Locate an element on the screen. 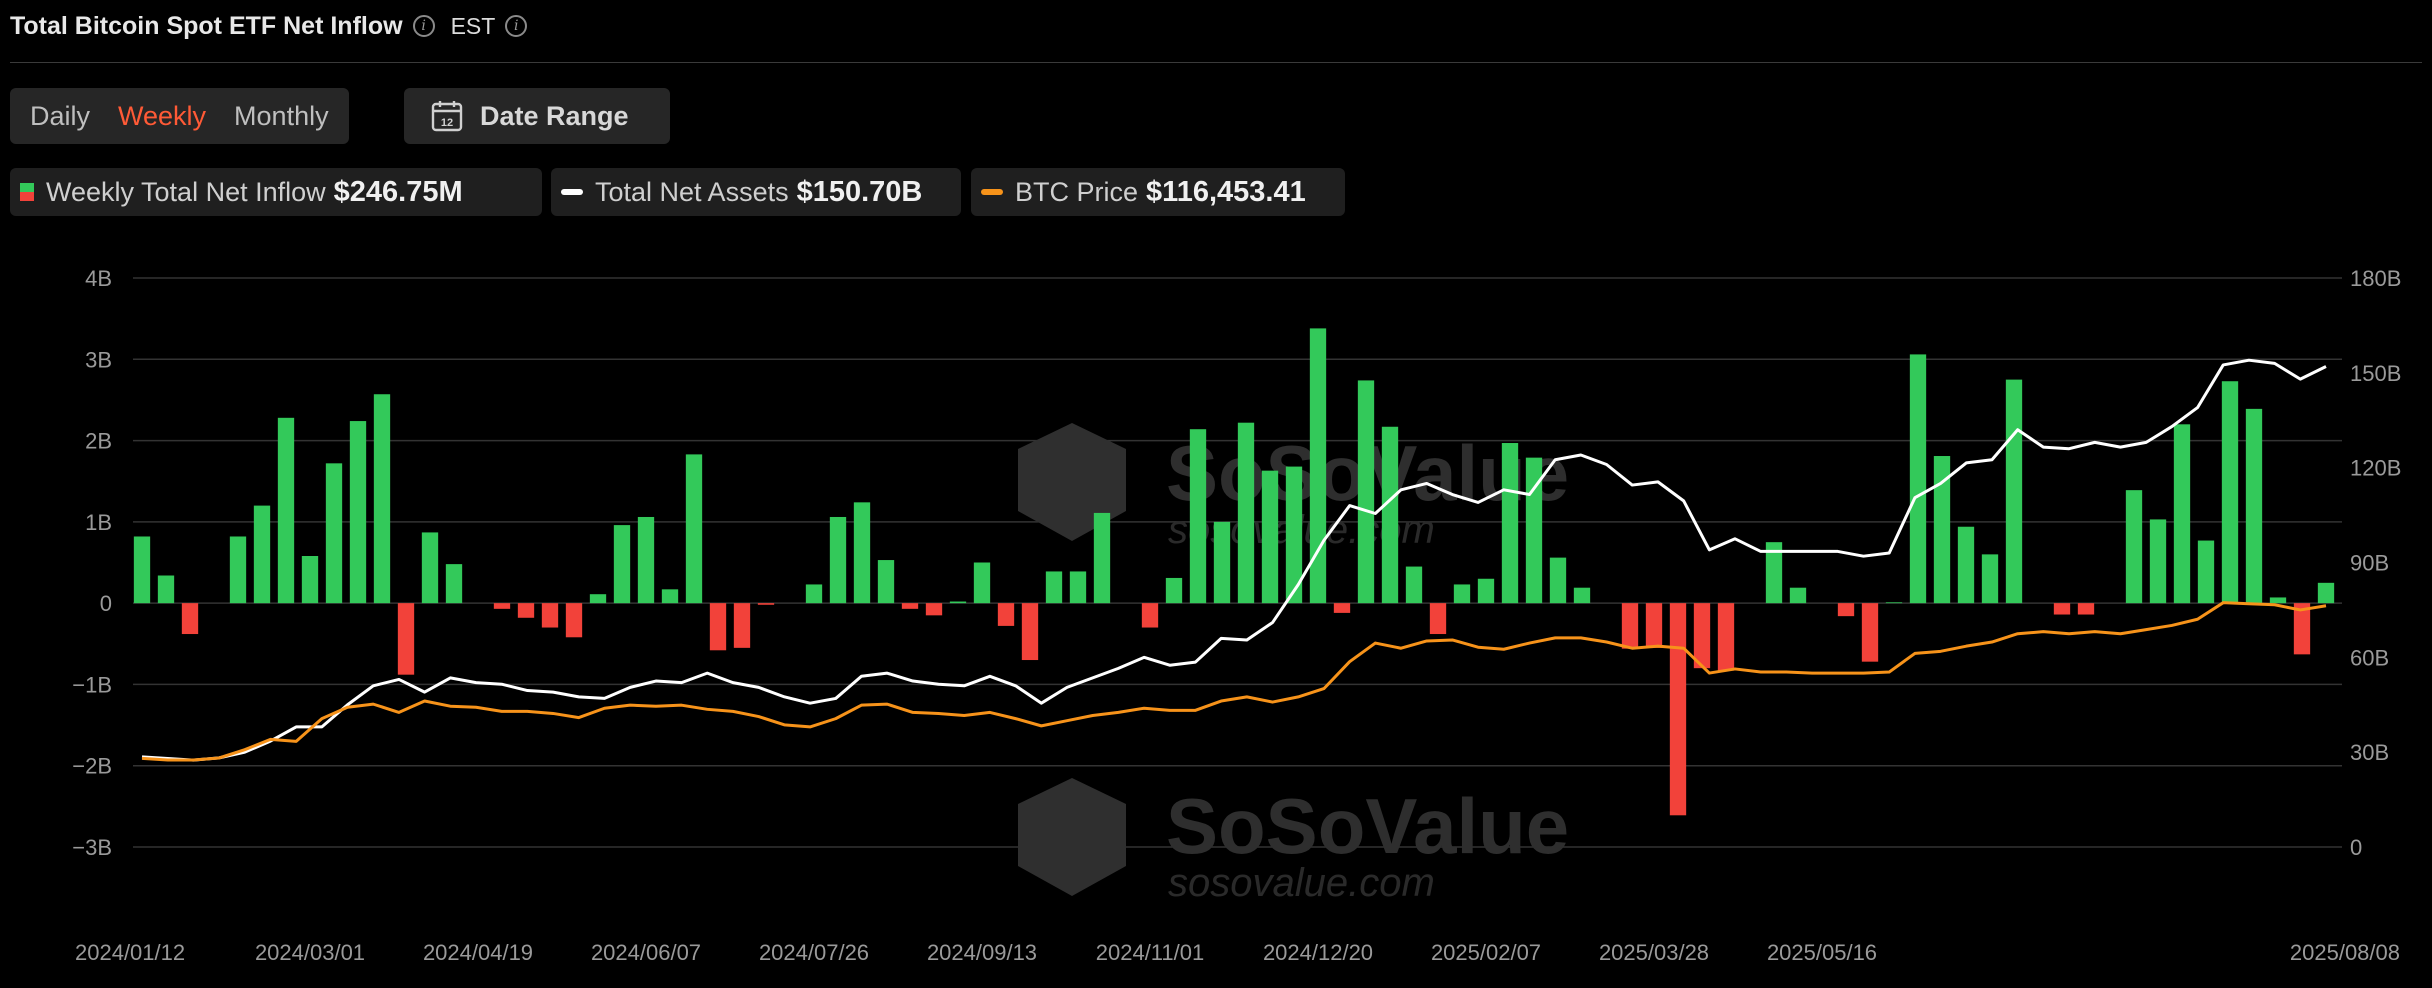 This screenshot has width=2432, height=988. y-left-tick-label: −3B is located at coordinates (92, 847).